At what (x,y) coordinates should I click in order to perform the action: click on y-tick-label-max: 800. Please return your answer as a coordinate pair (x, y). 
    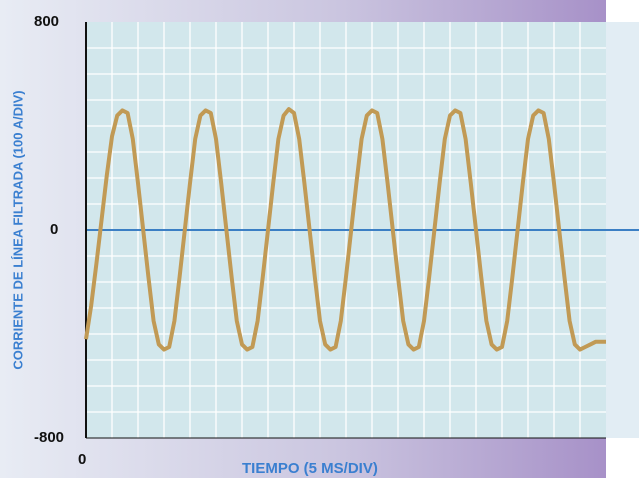
    Looking at the image, I should click on (47, 21).